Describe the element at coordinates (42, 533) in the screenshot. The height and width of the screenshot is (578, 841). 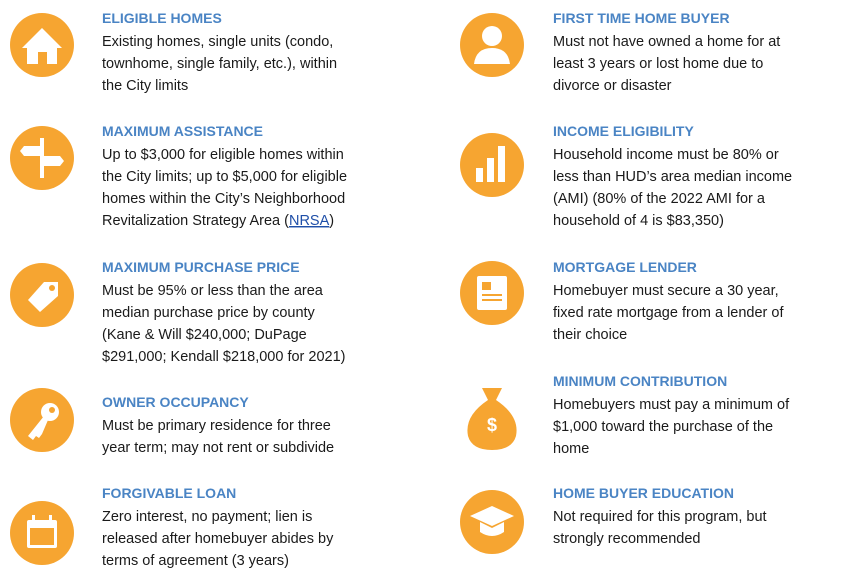
I see `icon-calendar` at that location.